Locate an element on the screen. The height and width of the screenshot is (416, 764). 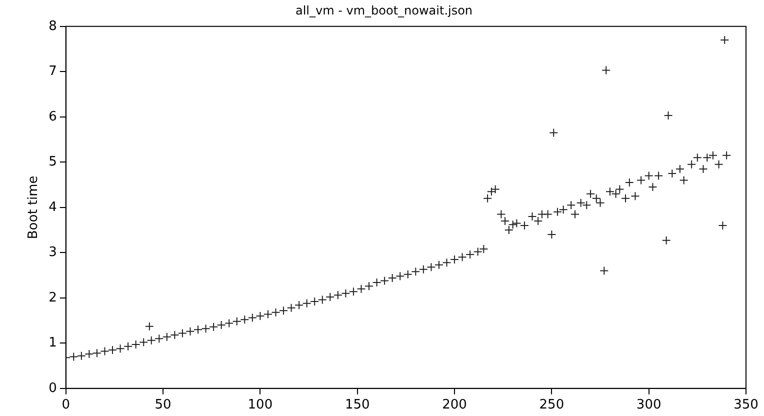
y-tick-label: 2 is located at coordinates (52, 298).